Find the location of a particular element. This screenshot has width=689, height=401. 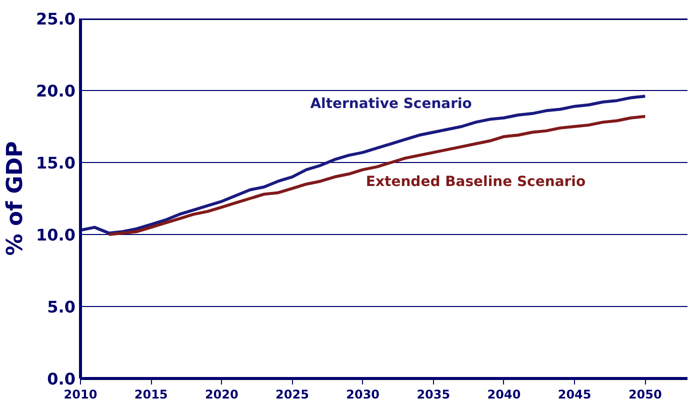

x-tick-label: 2015 is located at coordinates (151, 394).